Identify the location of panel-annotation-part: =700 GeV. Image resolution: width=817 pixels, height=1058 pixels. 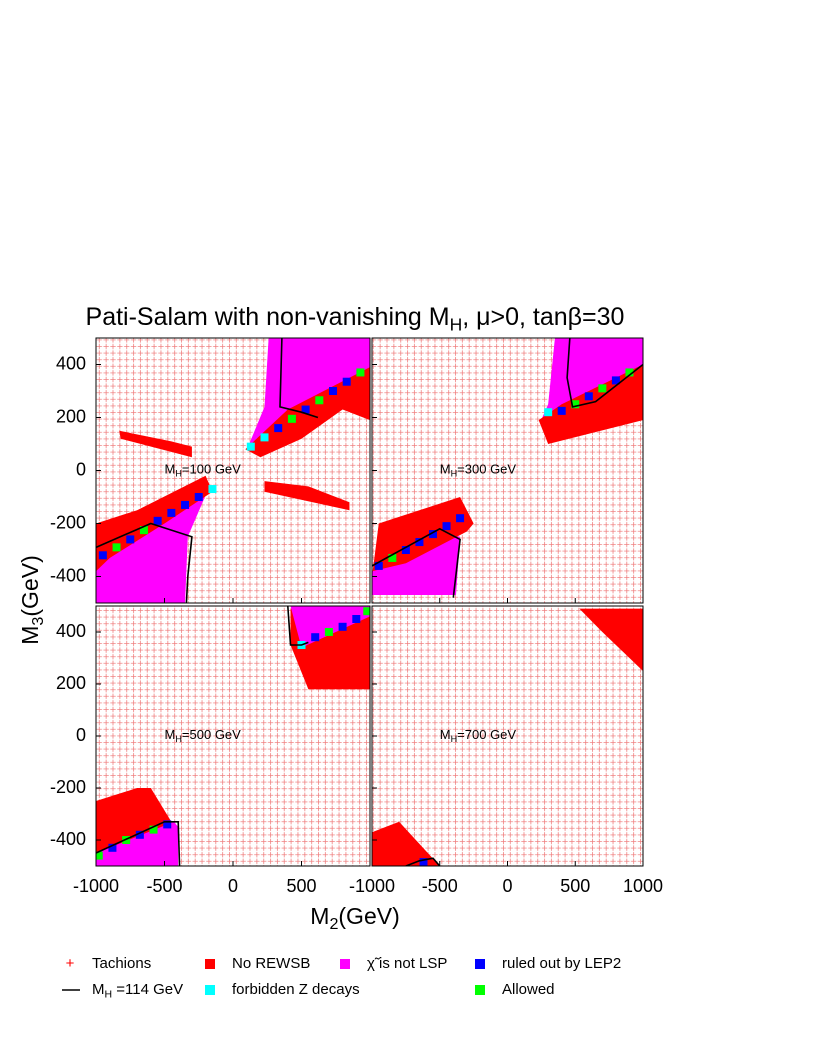
(486, 734).